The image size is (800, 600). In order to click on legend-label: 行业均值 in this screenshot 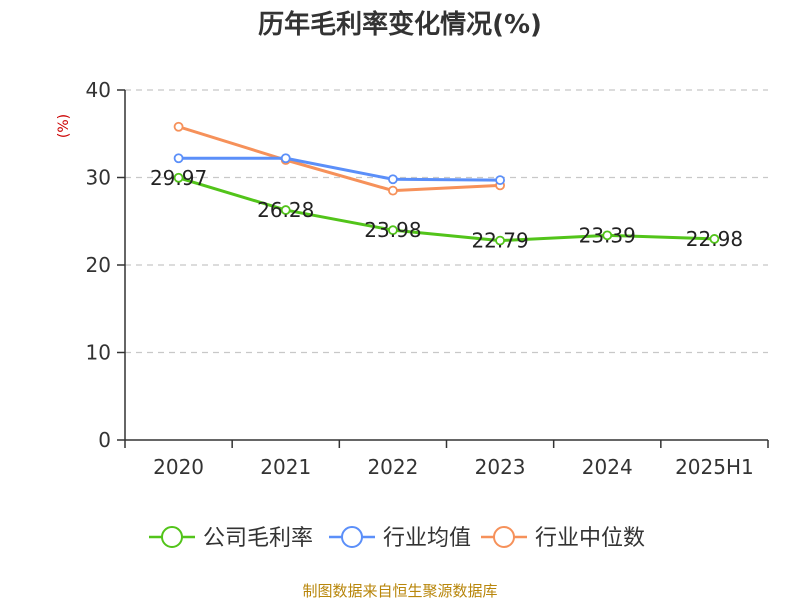, I will do `click(427, 538)`.